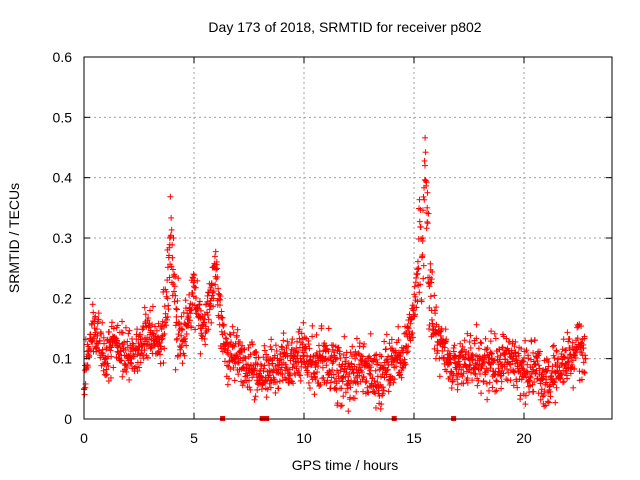  What do you see at coordinates (63, 298) in the screenshot?
I see `y-tick-label: 0.2` at bounding box center [63, 298].